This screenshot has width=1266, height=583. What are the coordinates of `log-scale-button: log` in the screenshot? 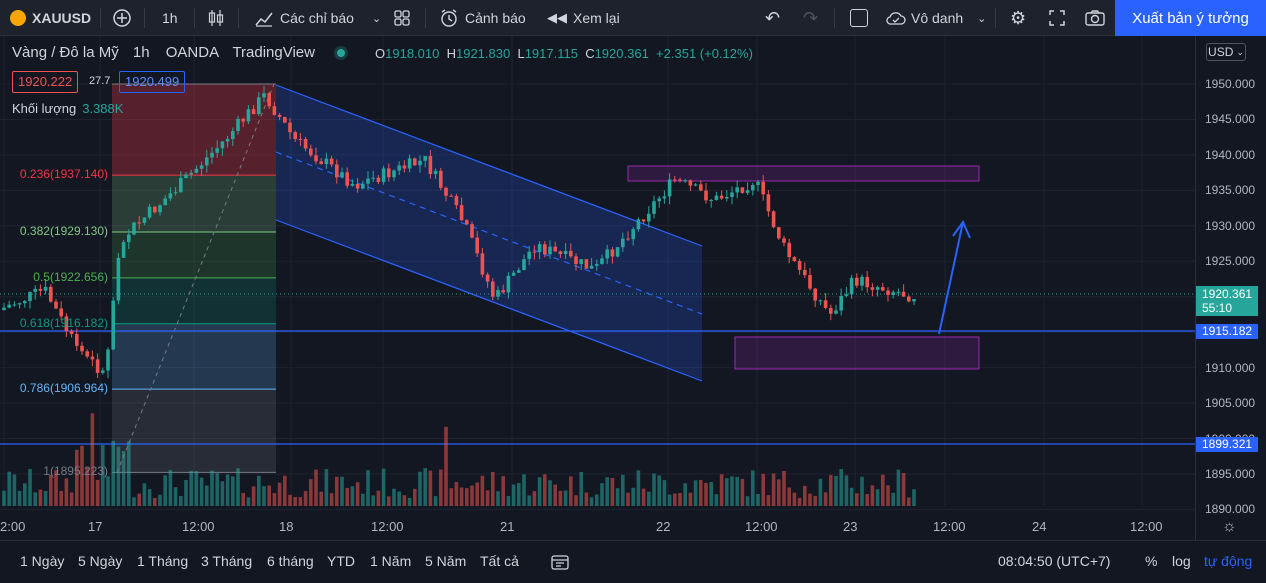 It's located at (1181, 561).